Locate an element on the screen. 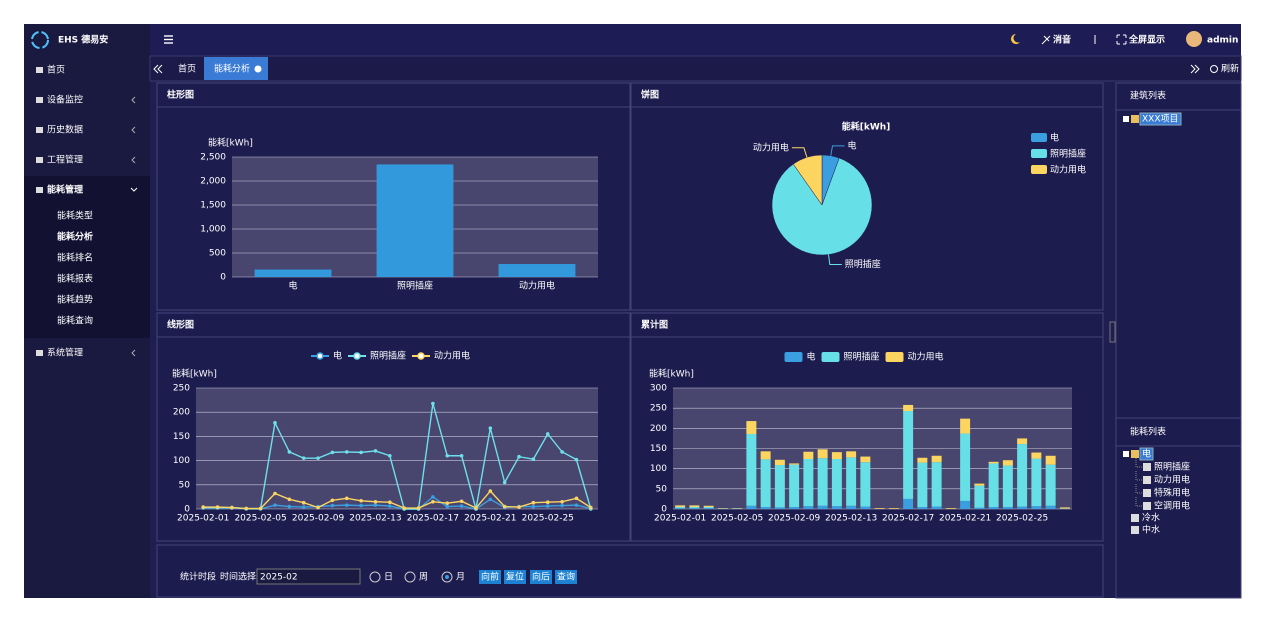 This screenshot has height=623, width=1265. submenu-item: 能耗类型 is located at coordinates (75, 216).